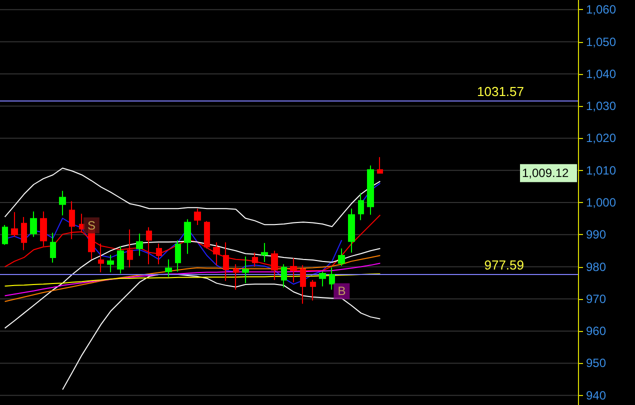 The image size is (635, 405). I want to click on y-tick-label: 1,050, so click(601, 41).